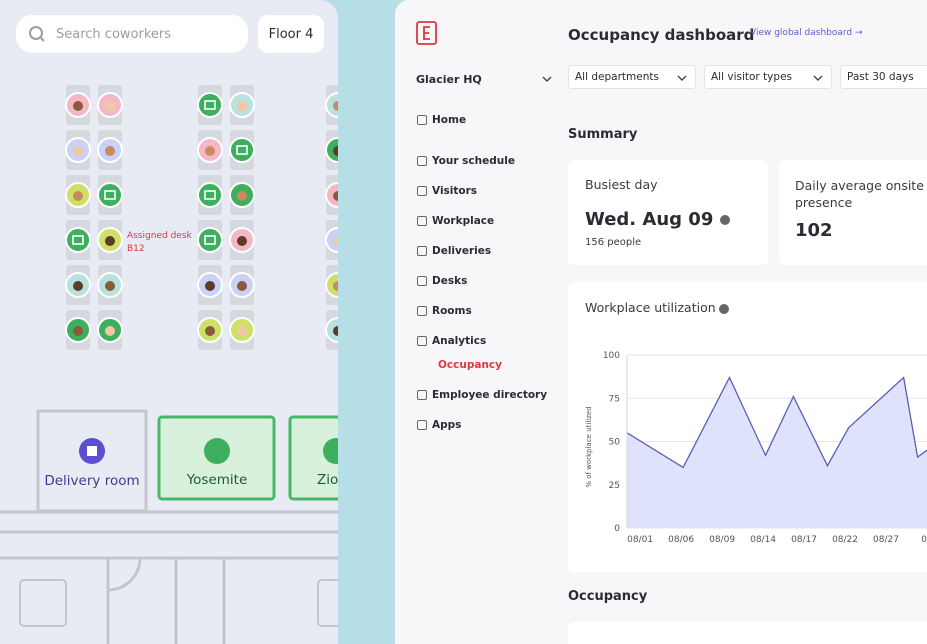  Describe the element at coordinates (217, 480) in the screenshot. I see `room-label: Yosemite` at that location.